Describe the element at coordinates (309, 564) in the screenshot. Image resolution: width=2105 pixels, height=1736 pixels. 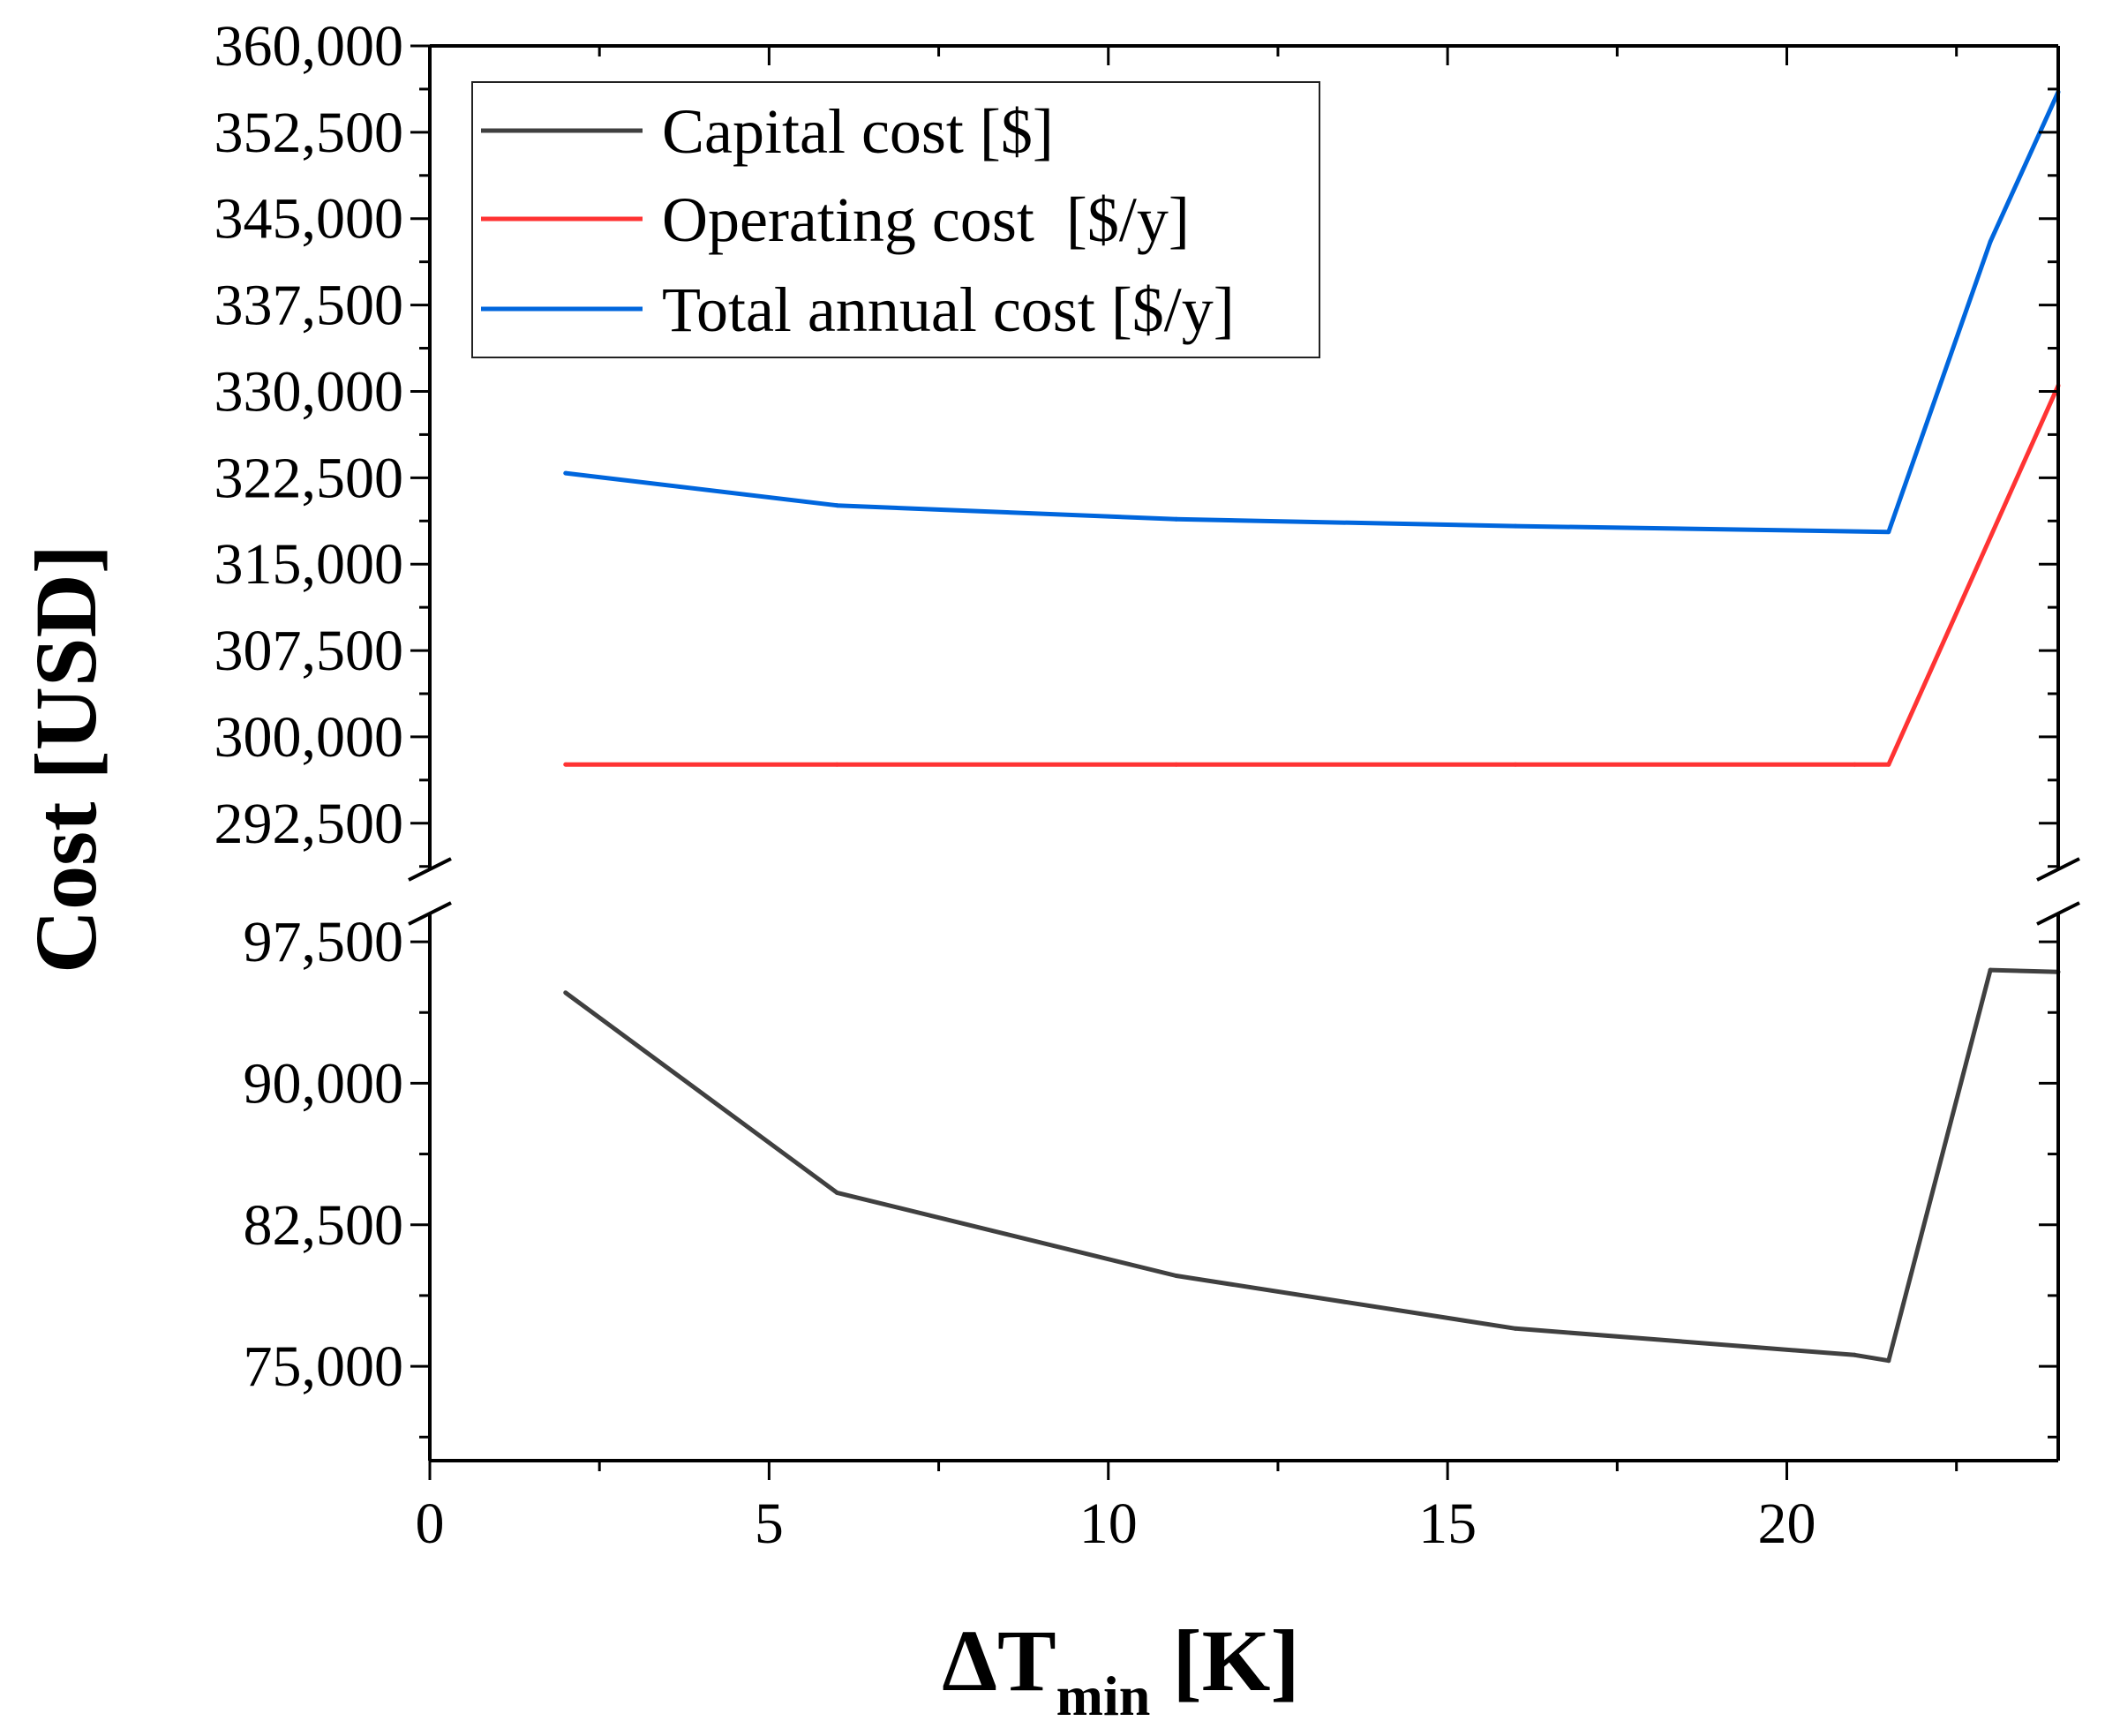
I see `y-tick-label-upper: 315,000` at that location.